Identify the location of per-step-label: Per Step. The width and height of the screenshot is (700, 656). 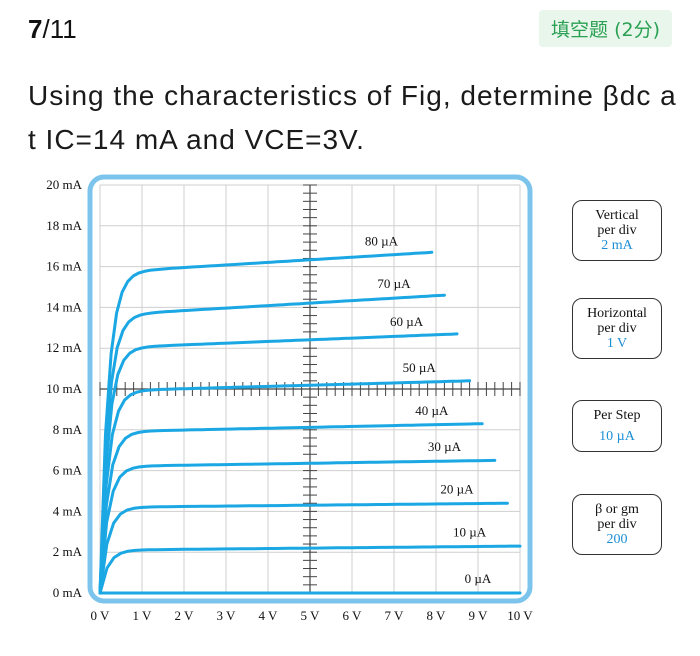
(617, 415).